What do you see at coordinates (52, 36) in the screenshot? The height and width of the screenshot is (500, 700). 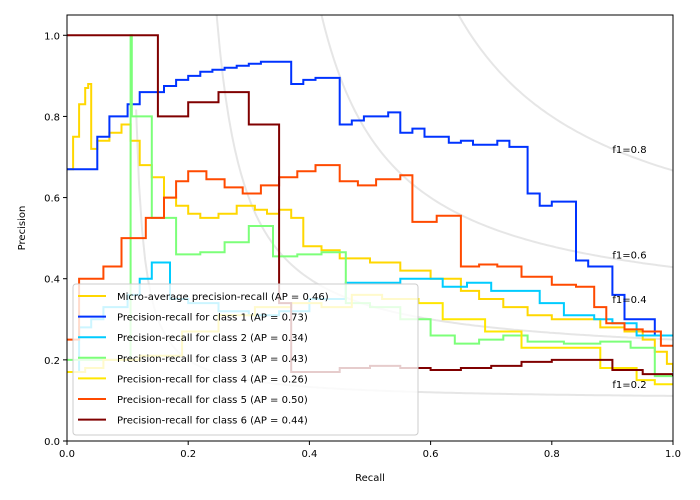 I see `y-tick-label: 1.0` at bounding box center [52, 36].